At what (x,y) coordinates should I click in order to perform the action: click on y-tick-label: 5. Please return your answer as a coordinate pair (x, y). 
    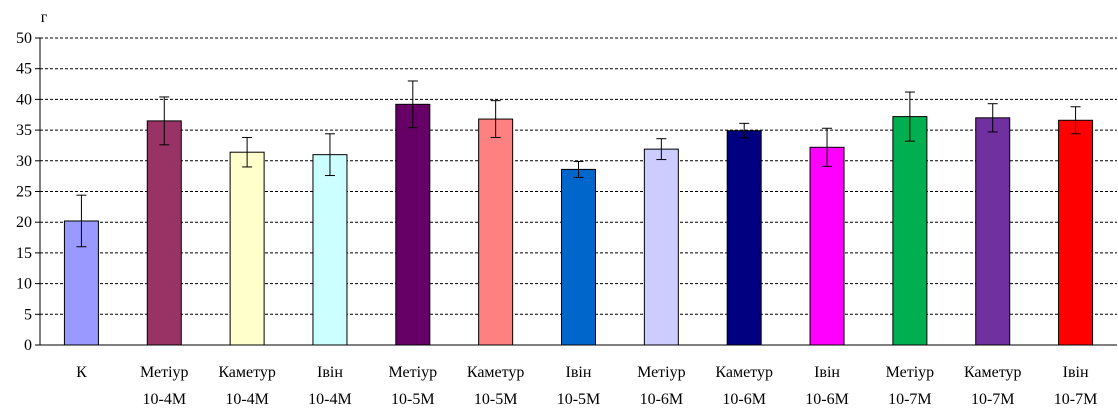
    Looking at the image, I should click on (28, 314).